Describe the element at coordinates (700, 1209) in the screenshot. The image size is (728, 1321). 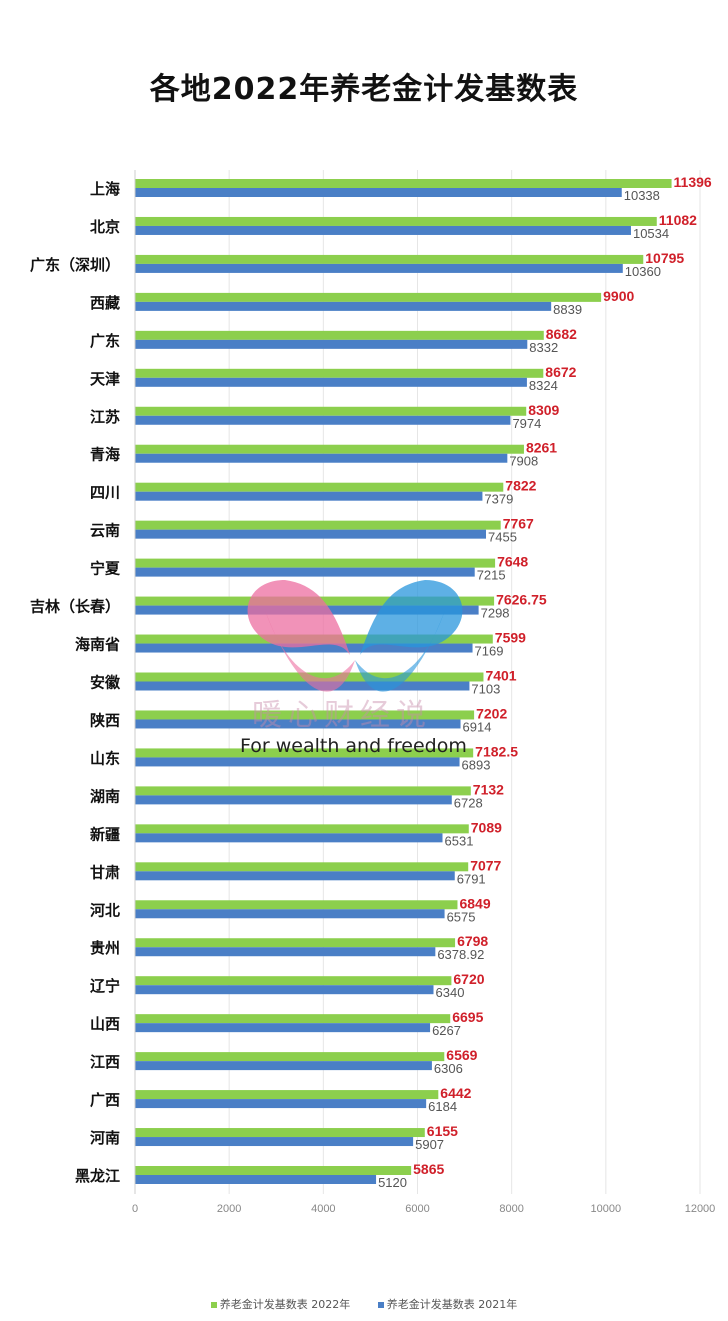
I see `x-tick-label: 12000` at that location.